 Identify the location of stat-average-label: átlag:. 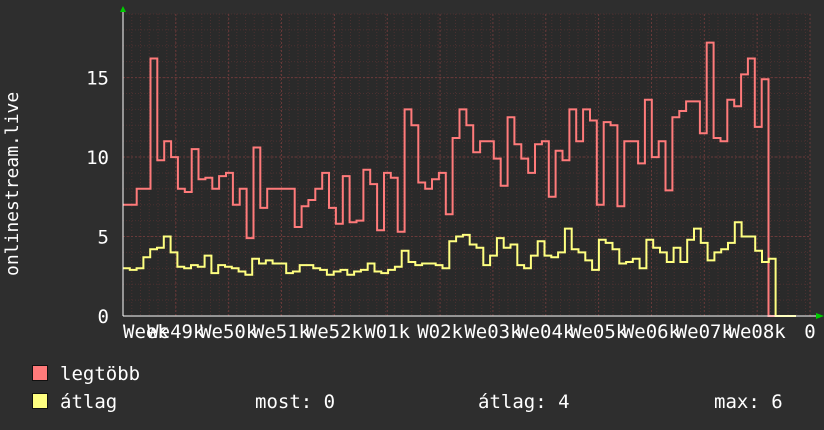
(512, 402).